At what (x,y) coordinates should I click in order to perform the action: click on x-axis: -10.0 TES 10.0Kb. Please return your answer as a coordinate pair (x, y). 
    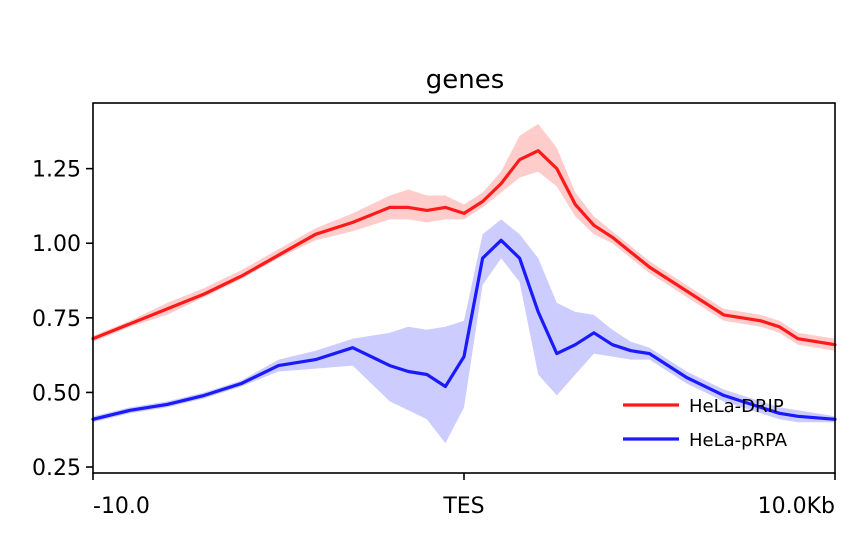
    Looking at the image, I should click on (464, 496).